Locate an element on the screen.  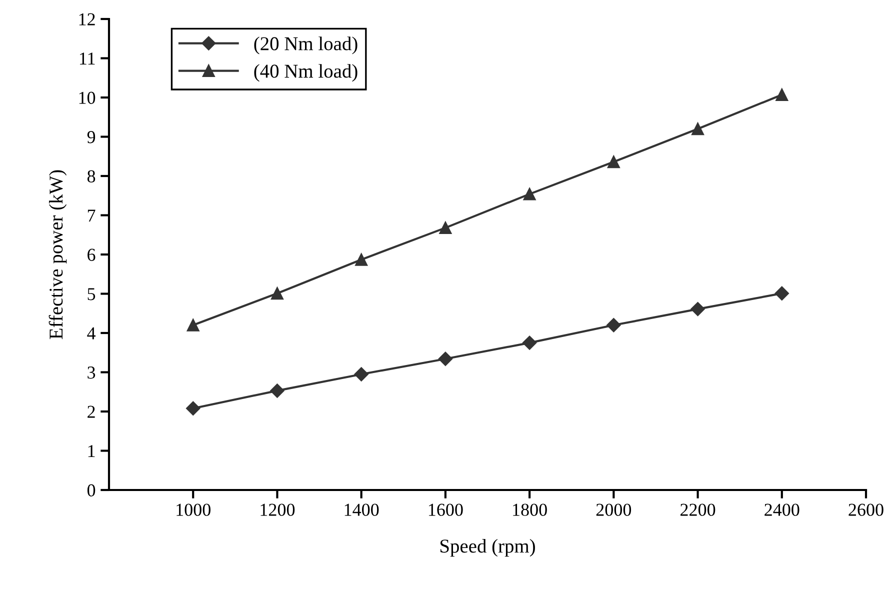
x-tick-label: 2000 is located at coordinates (614, 510).